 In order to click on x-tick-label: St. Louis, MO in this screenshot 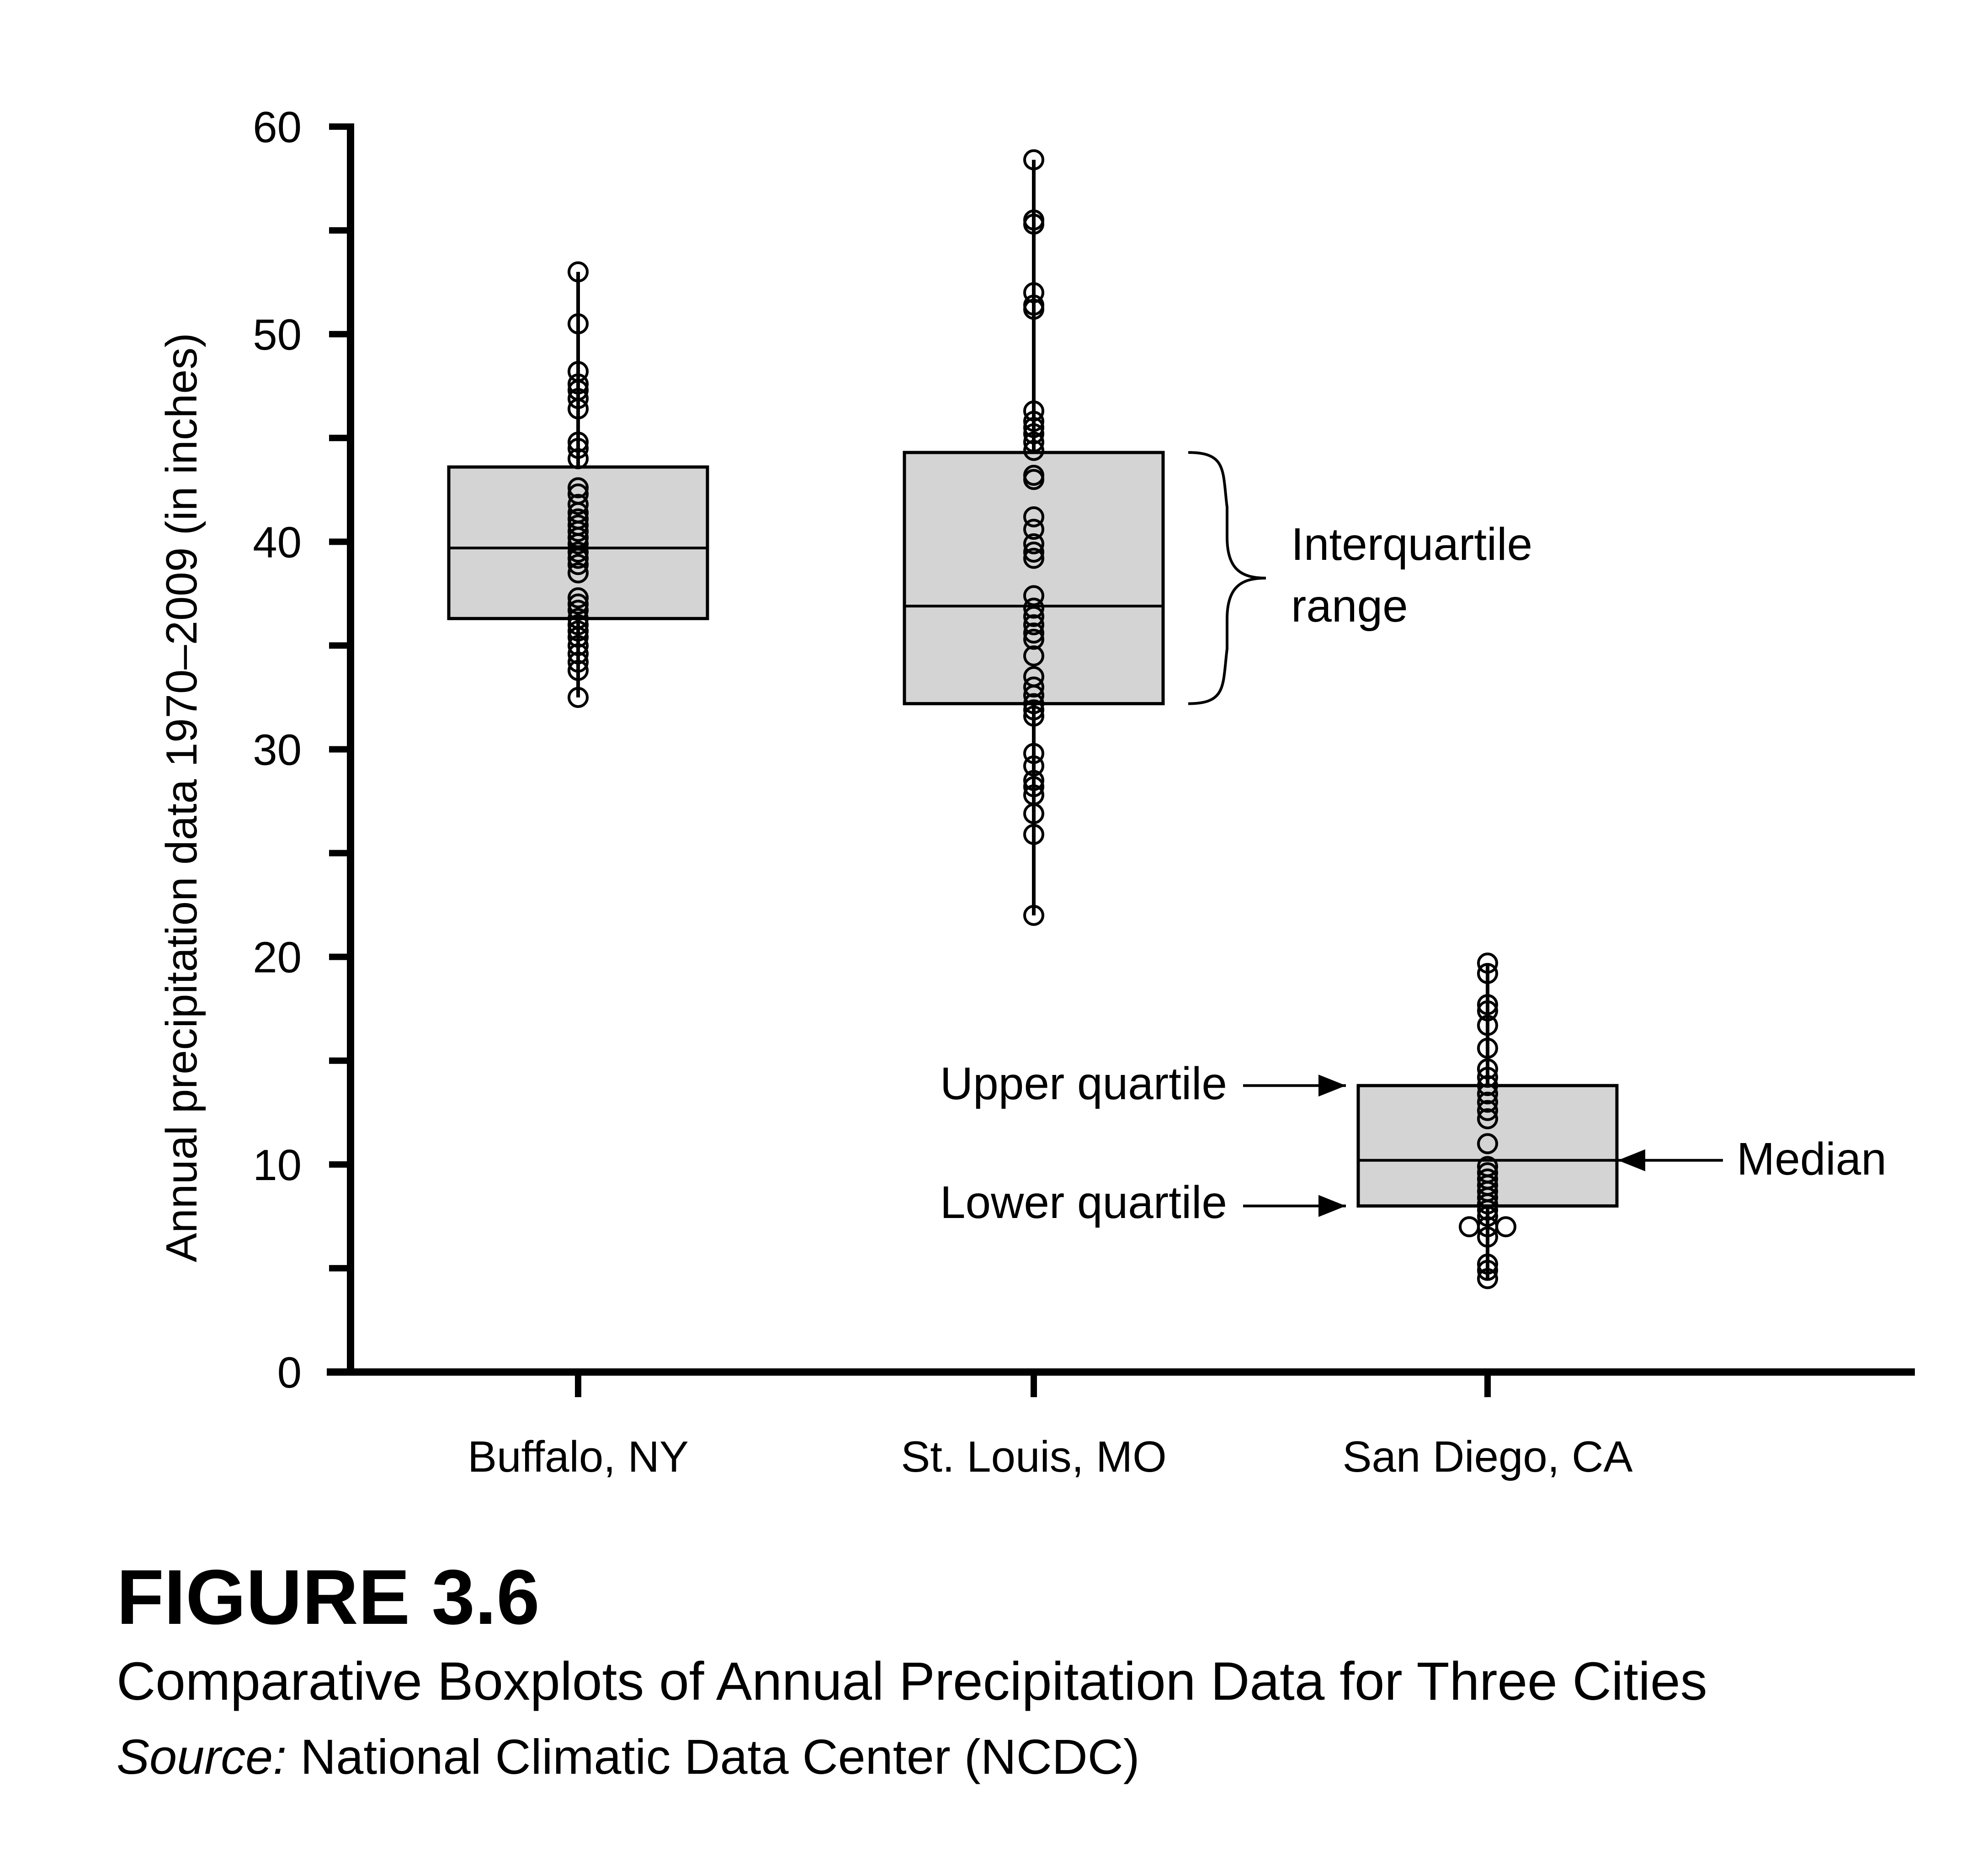, I will do `click(1034, 1456)`.